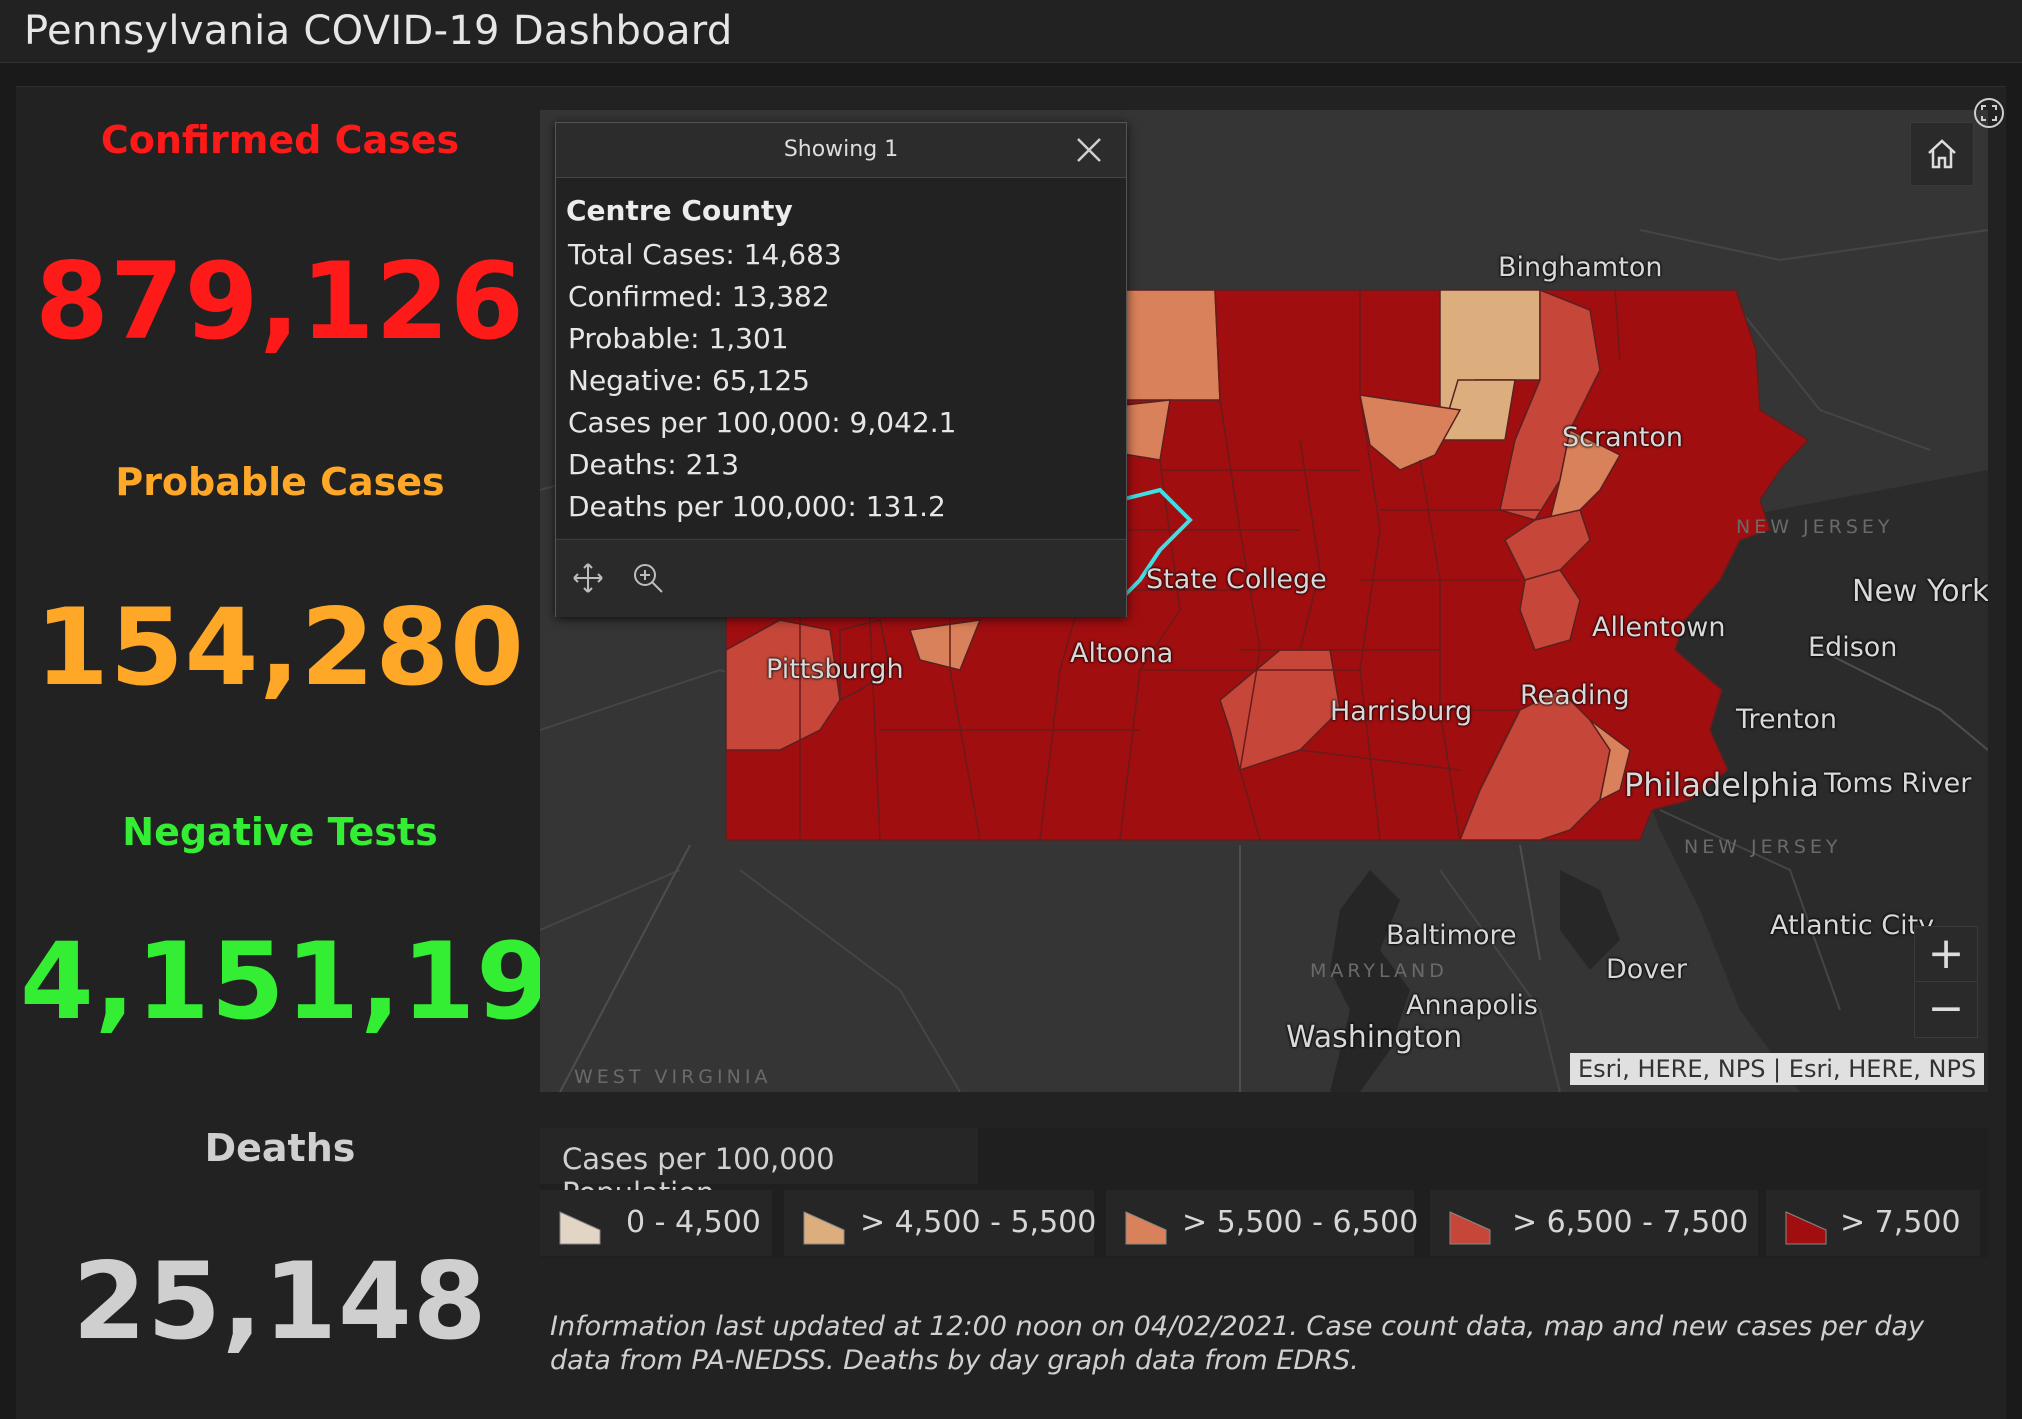  I want to click on city-label-pittsburgh: Pittsburgh, so click(835, 669).